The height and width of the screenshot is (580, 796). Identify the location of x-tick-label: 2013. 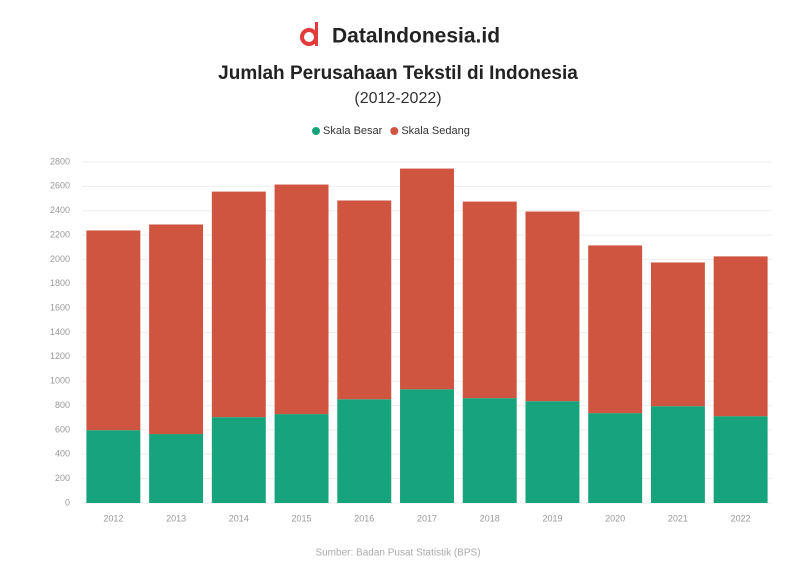
(176, 518).